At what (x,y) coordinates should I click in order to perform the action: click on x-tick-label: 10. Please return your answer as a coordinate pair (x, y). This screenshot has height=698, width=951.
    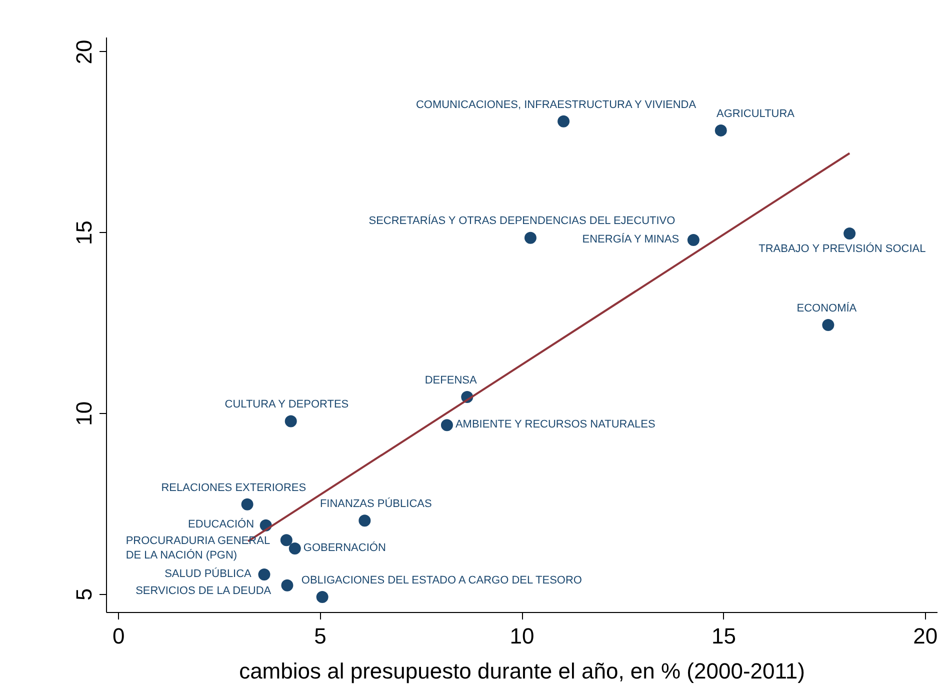
    Looking at the image, I should click on (522, 636).